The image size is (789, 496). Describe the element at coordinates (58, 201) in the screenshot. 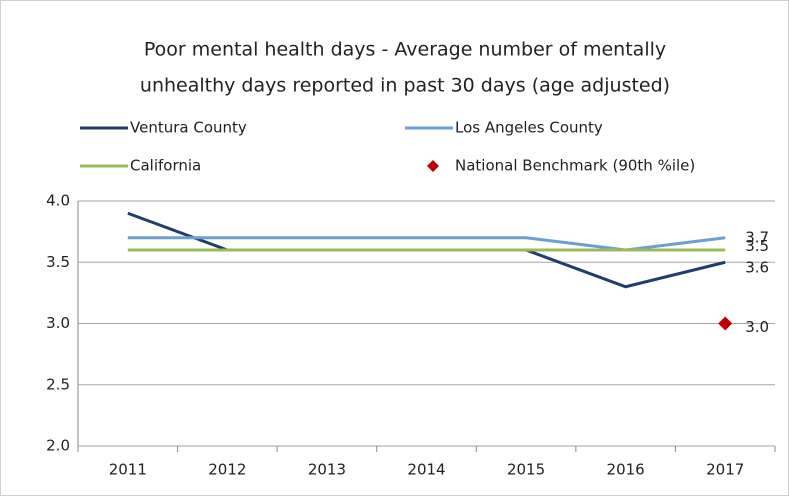

I see `y-tick-label: 4.0` at that location.